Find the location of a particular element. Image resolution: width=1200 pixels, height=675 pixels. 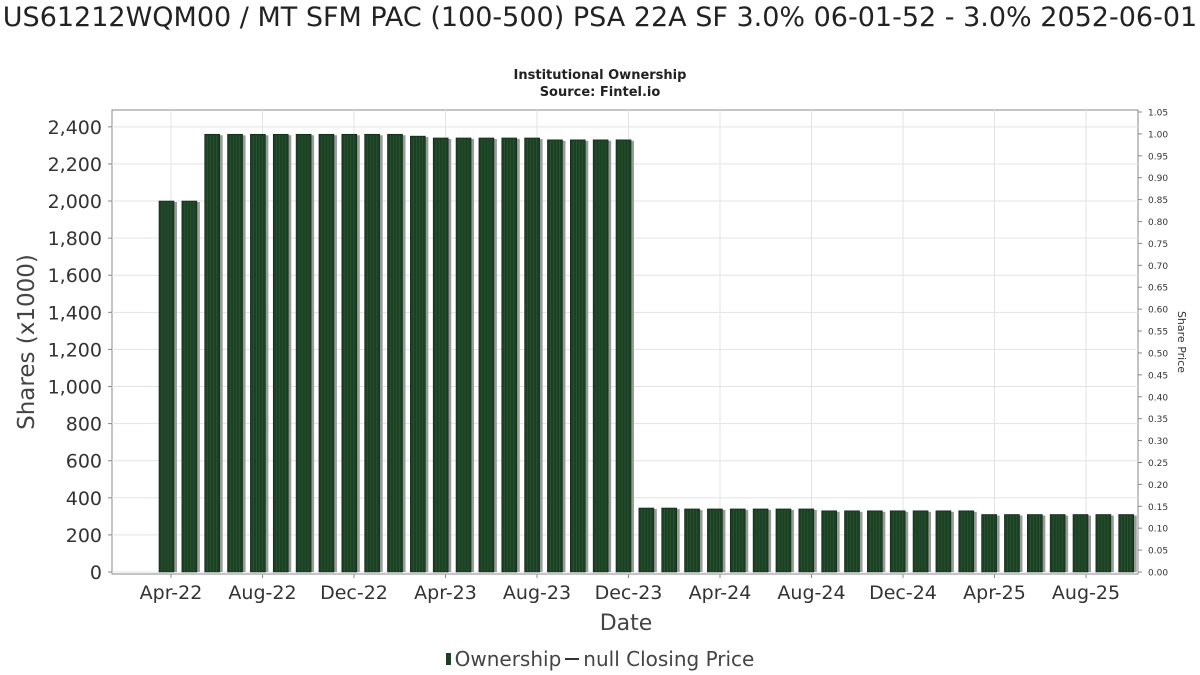

y2-tick-label: 1.05 is located at coordinates (1158, 114).